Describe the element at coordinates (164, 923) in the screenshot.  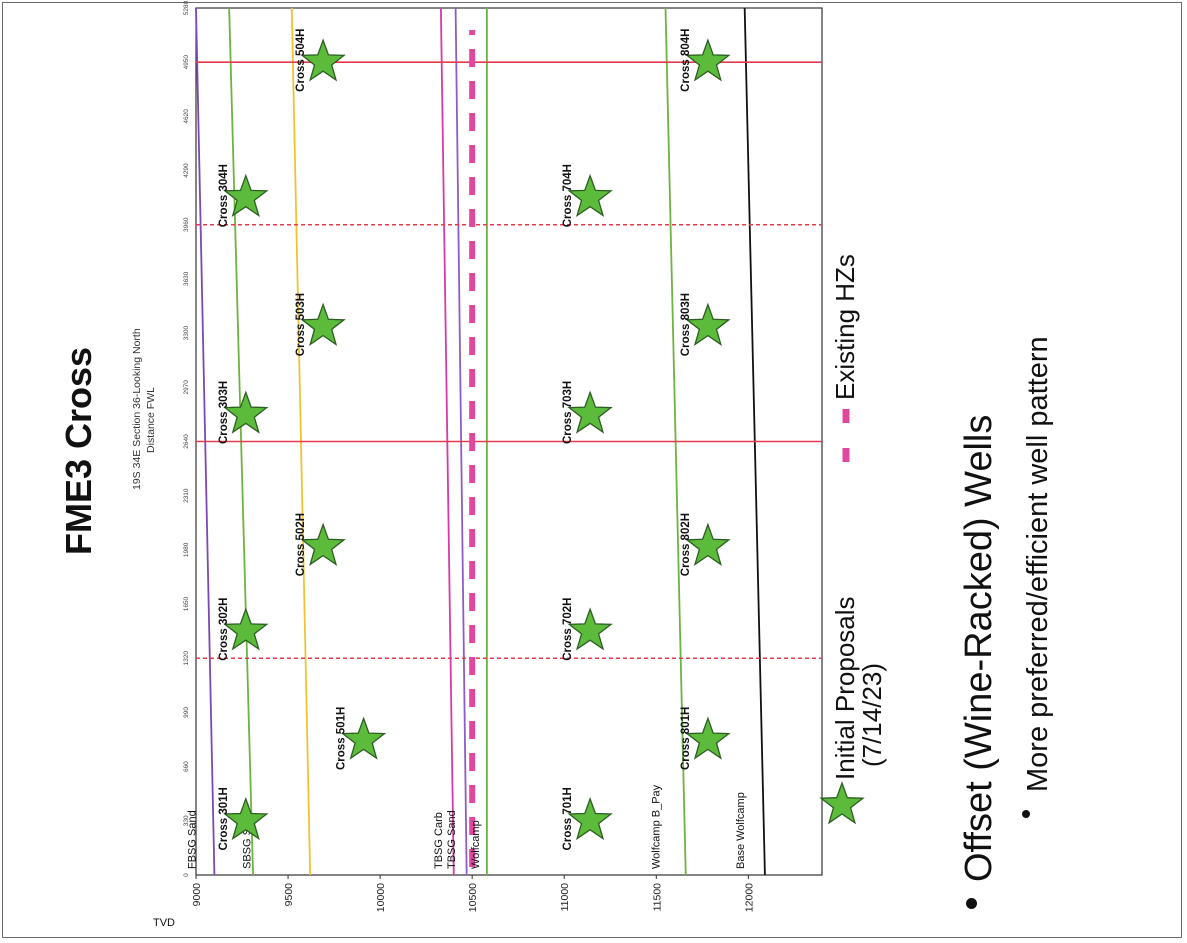
I see `y-axis-label: TVD` at that location.